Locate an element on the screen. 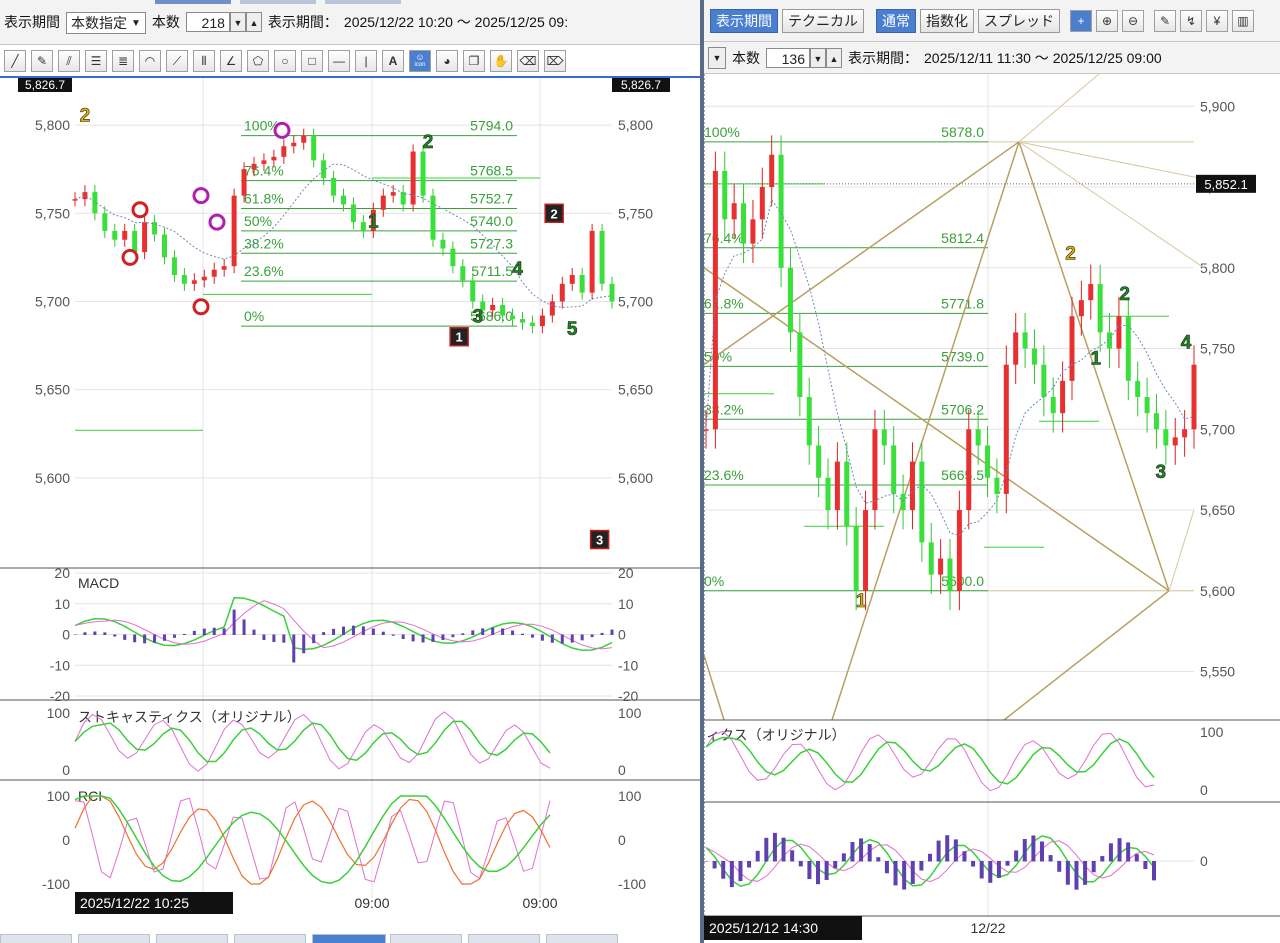 This screenshot has height=943, width=1280. eraser-icon: ⌫ is located at coordinates (528, 61).